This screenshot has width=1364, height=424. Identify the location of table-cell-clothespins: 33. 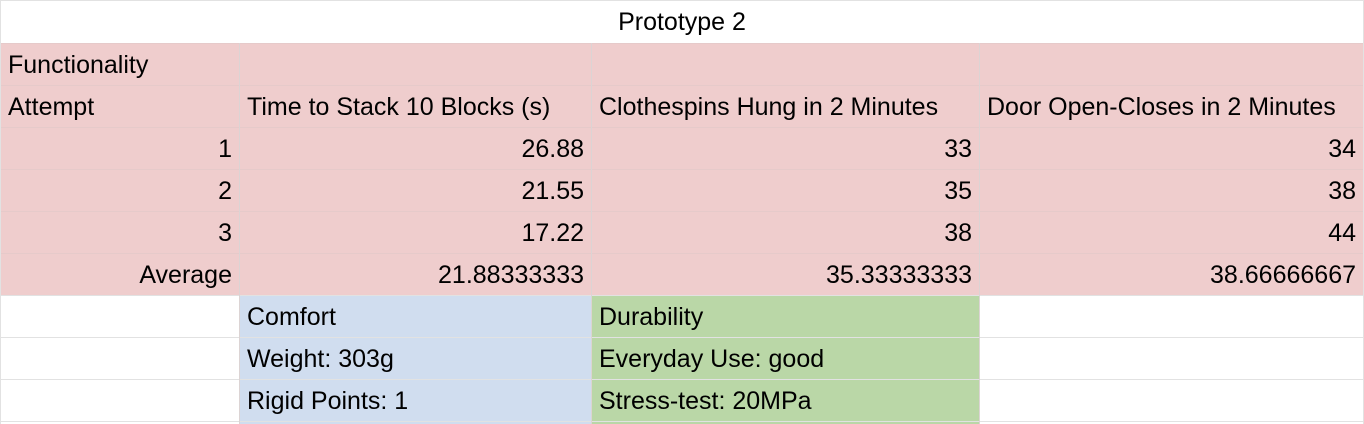
(958, 149).